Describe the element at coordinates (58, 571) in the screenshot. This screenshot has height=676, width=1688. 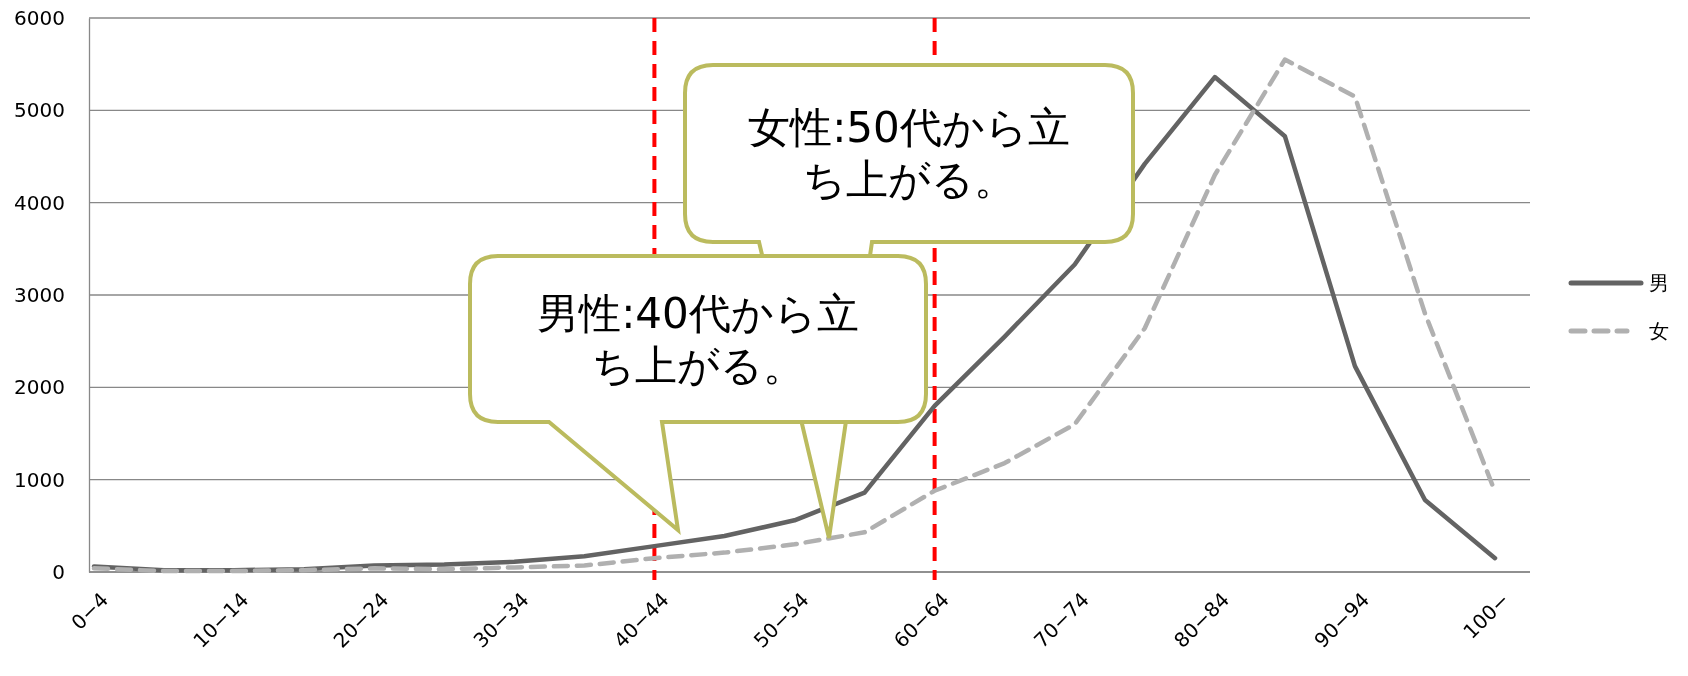
I see `y-tick-label: 0` at that location.